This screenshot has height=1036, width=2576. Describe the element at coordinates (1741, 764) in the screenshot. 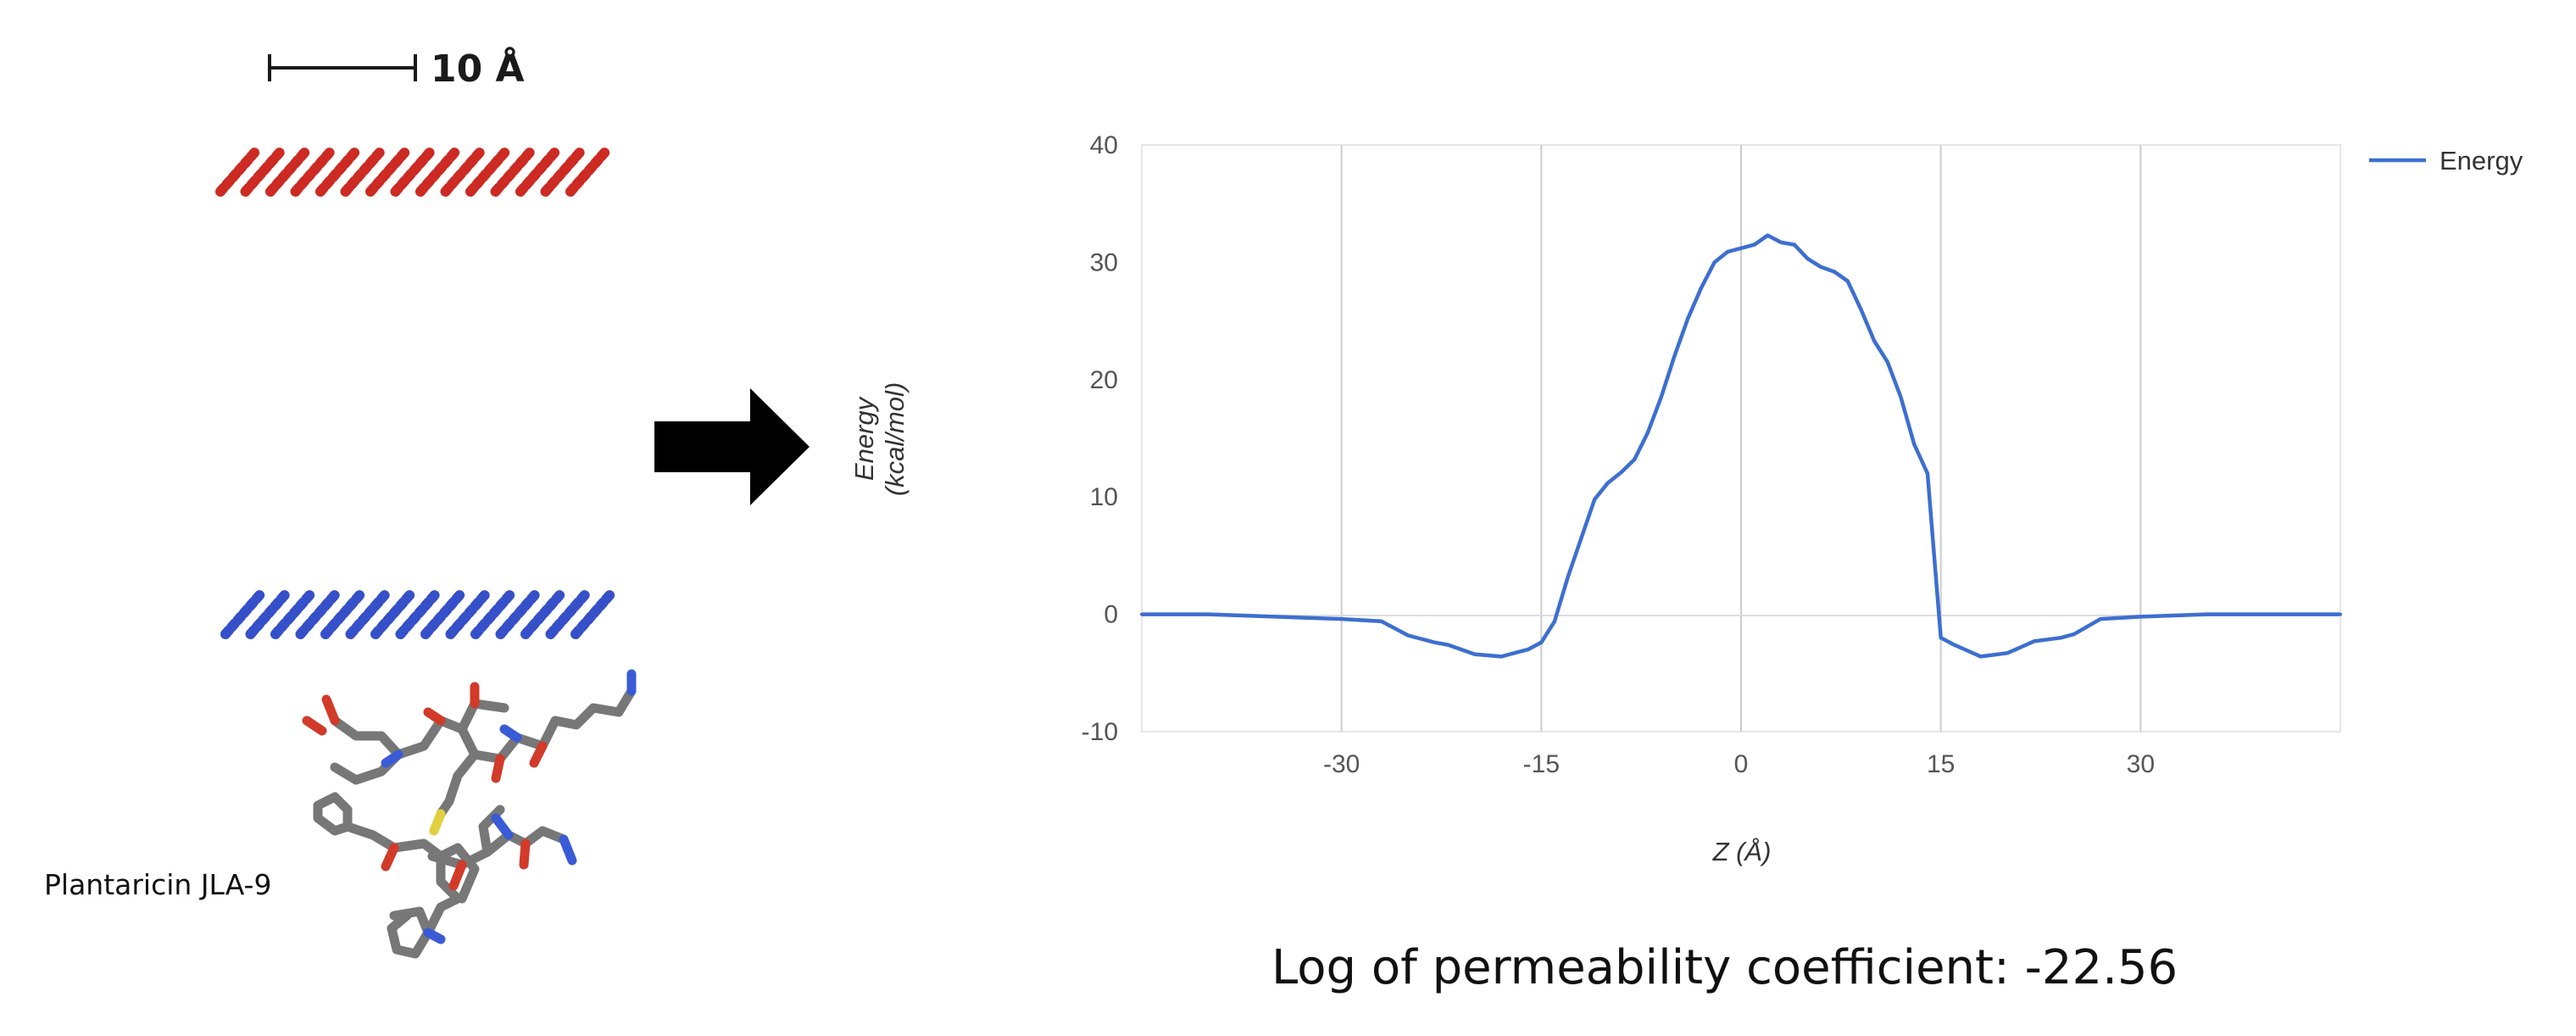

I see `x-tick-label: 0` at that location.